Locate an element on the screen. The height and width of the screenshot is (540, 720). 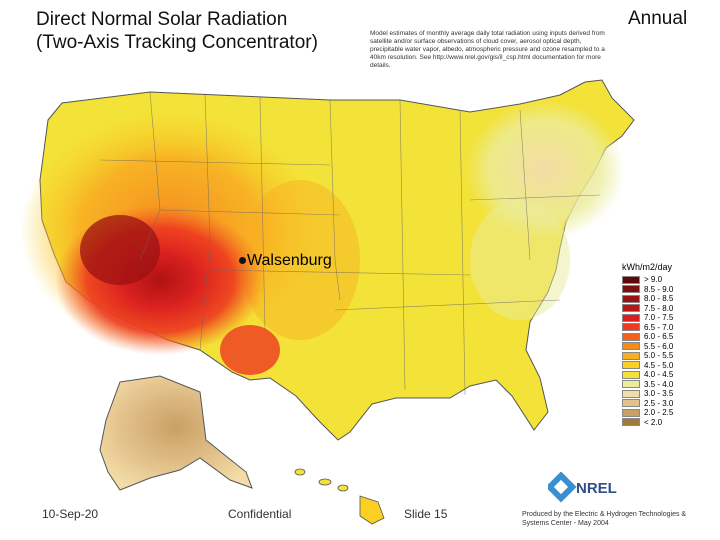
nrel-logo: NREL is located at coordinates (581, 490).